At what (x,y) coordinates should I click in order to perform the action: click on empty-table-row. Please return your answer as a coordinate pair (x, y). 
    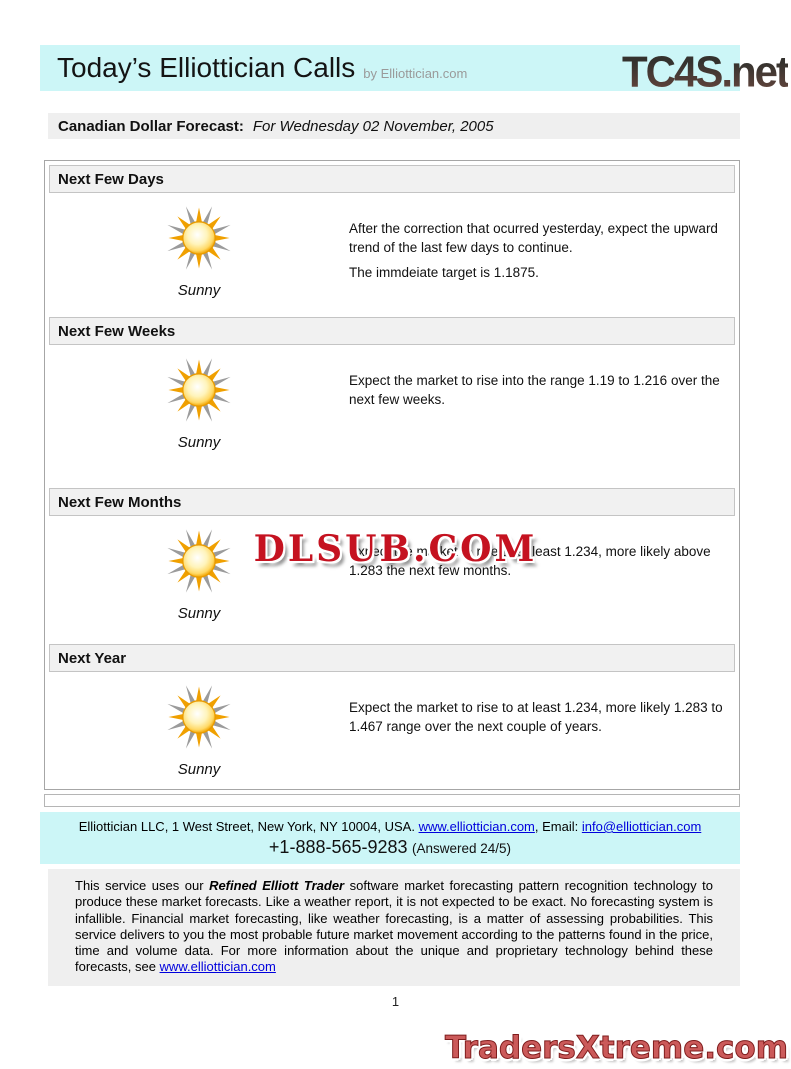
    Looking at the image, I should click on (392, 800).